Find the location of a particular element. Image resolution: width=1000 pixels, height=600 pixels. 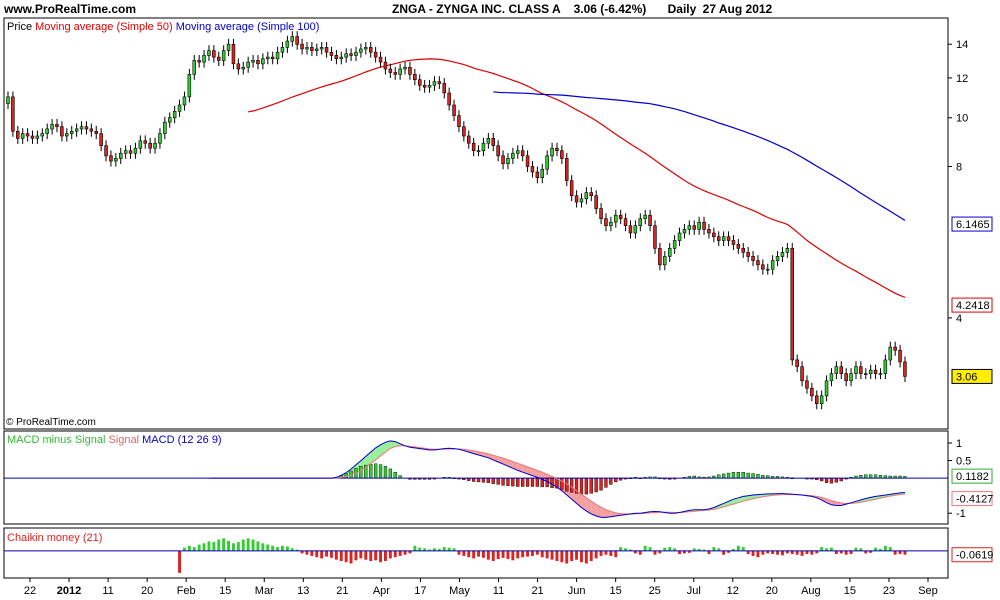

date-tick-label: 12 is located at coordinates (733, 591).